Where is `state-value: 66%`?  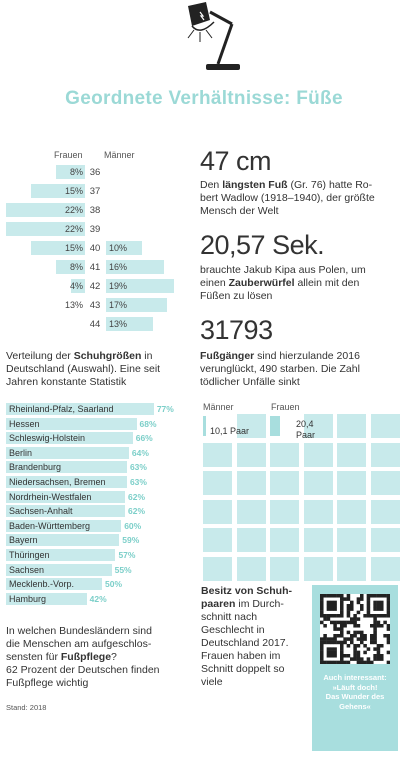
state-value: 66% is located at coordinates (144, 438).